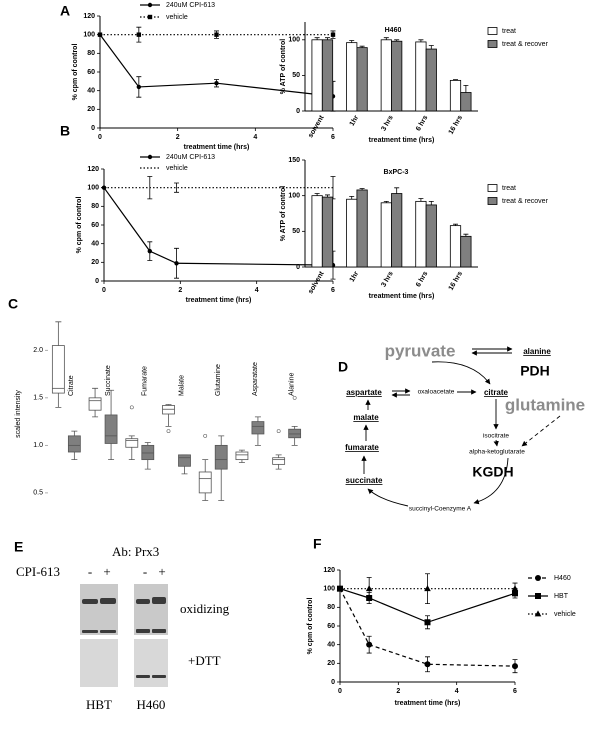  What do you see at coordinates (218, 226) in the screenshot?
I see `series-line` at bounding box center [218, 226].